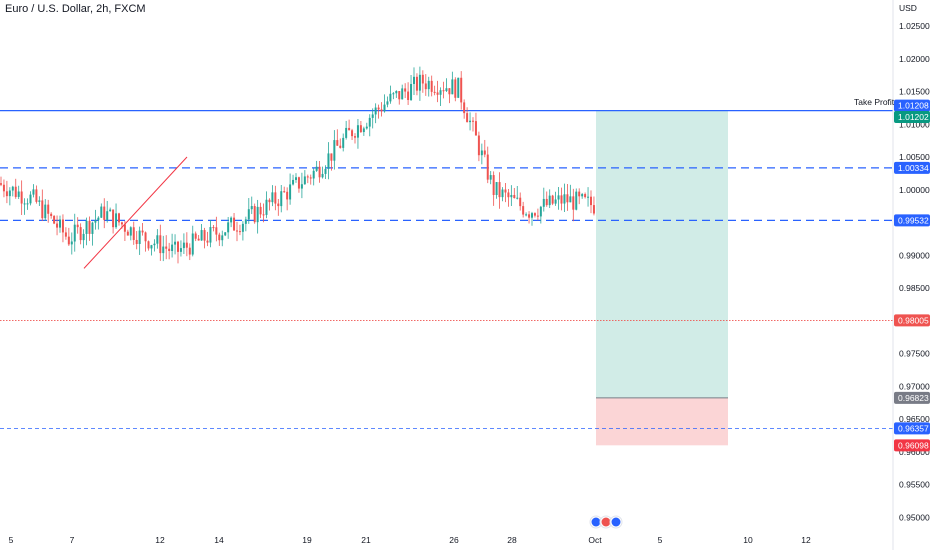 The width and height of the screenshot is (932, 550). I want to click on price-tick-label: 0.96000, so click(914, 452).